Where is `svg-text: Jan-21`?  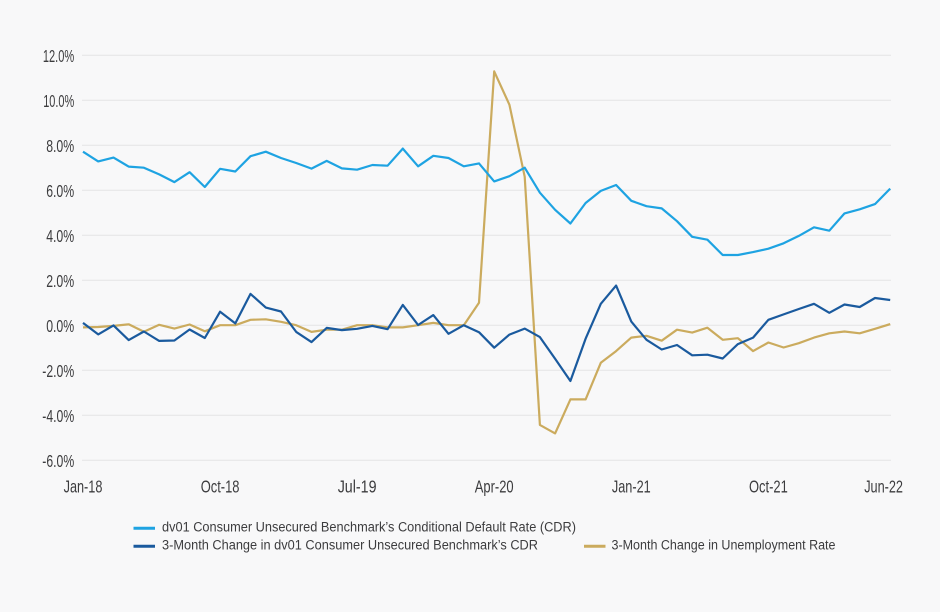 svg-text: Jan-21 is located at coordinates (631, 486).